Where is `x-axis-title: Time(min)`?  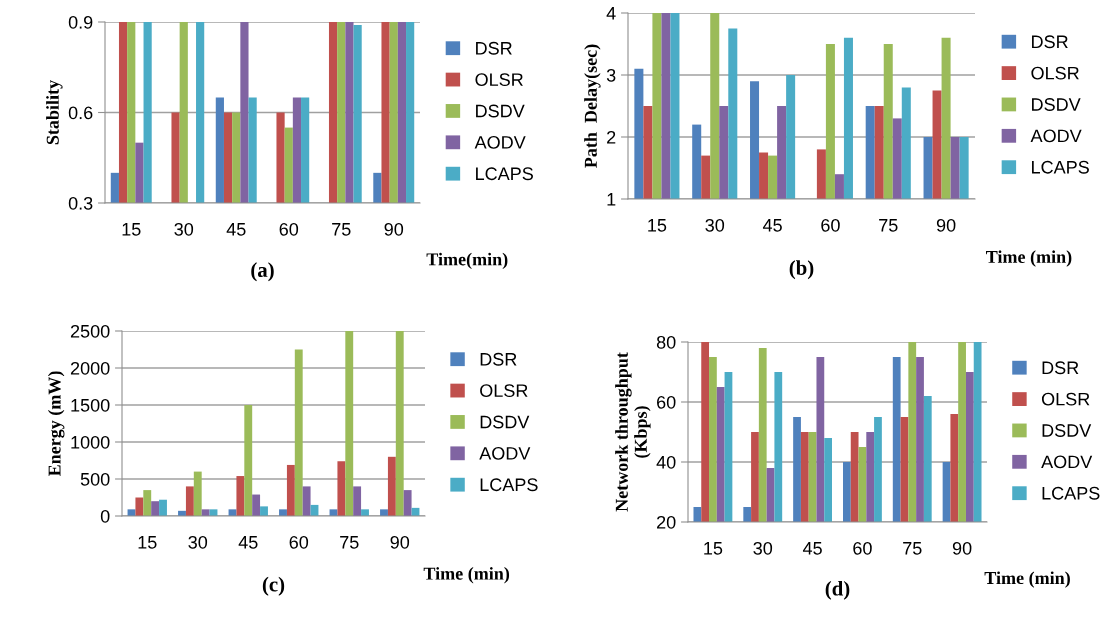
x-axis-title: Time(min) is located at coordinates (467, 261).